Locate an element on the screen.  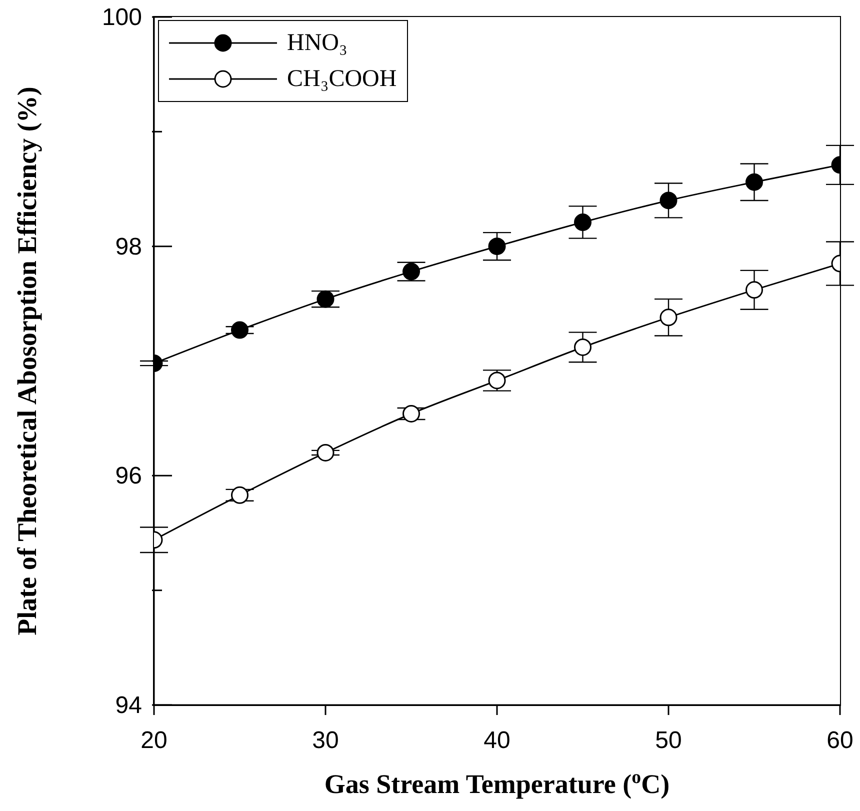
y-axis-title: Plate of Theoretical Abosorption Efficiency (%) is located at coordinates (27, 361).